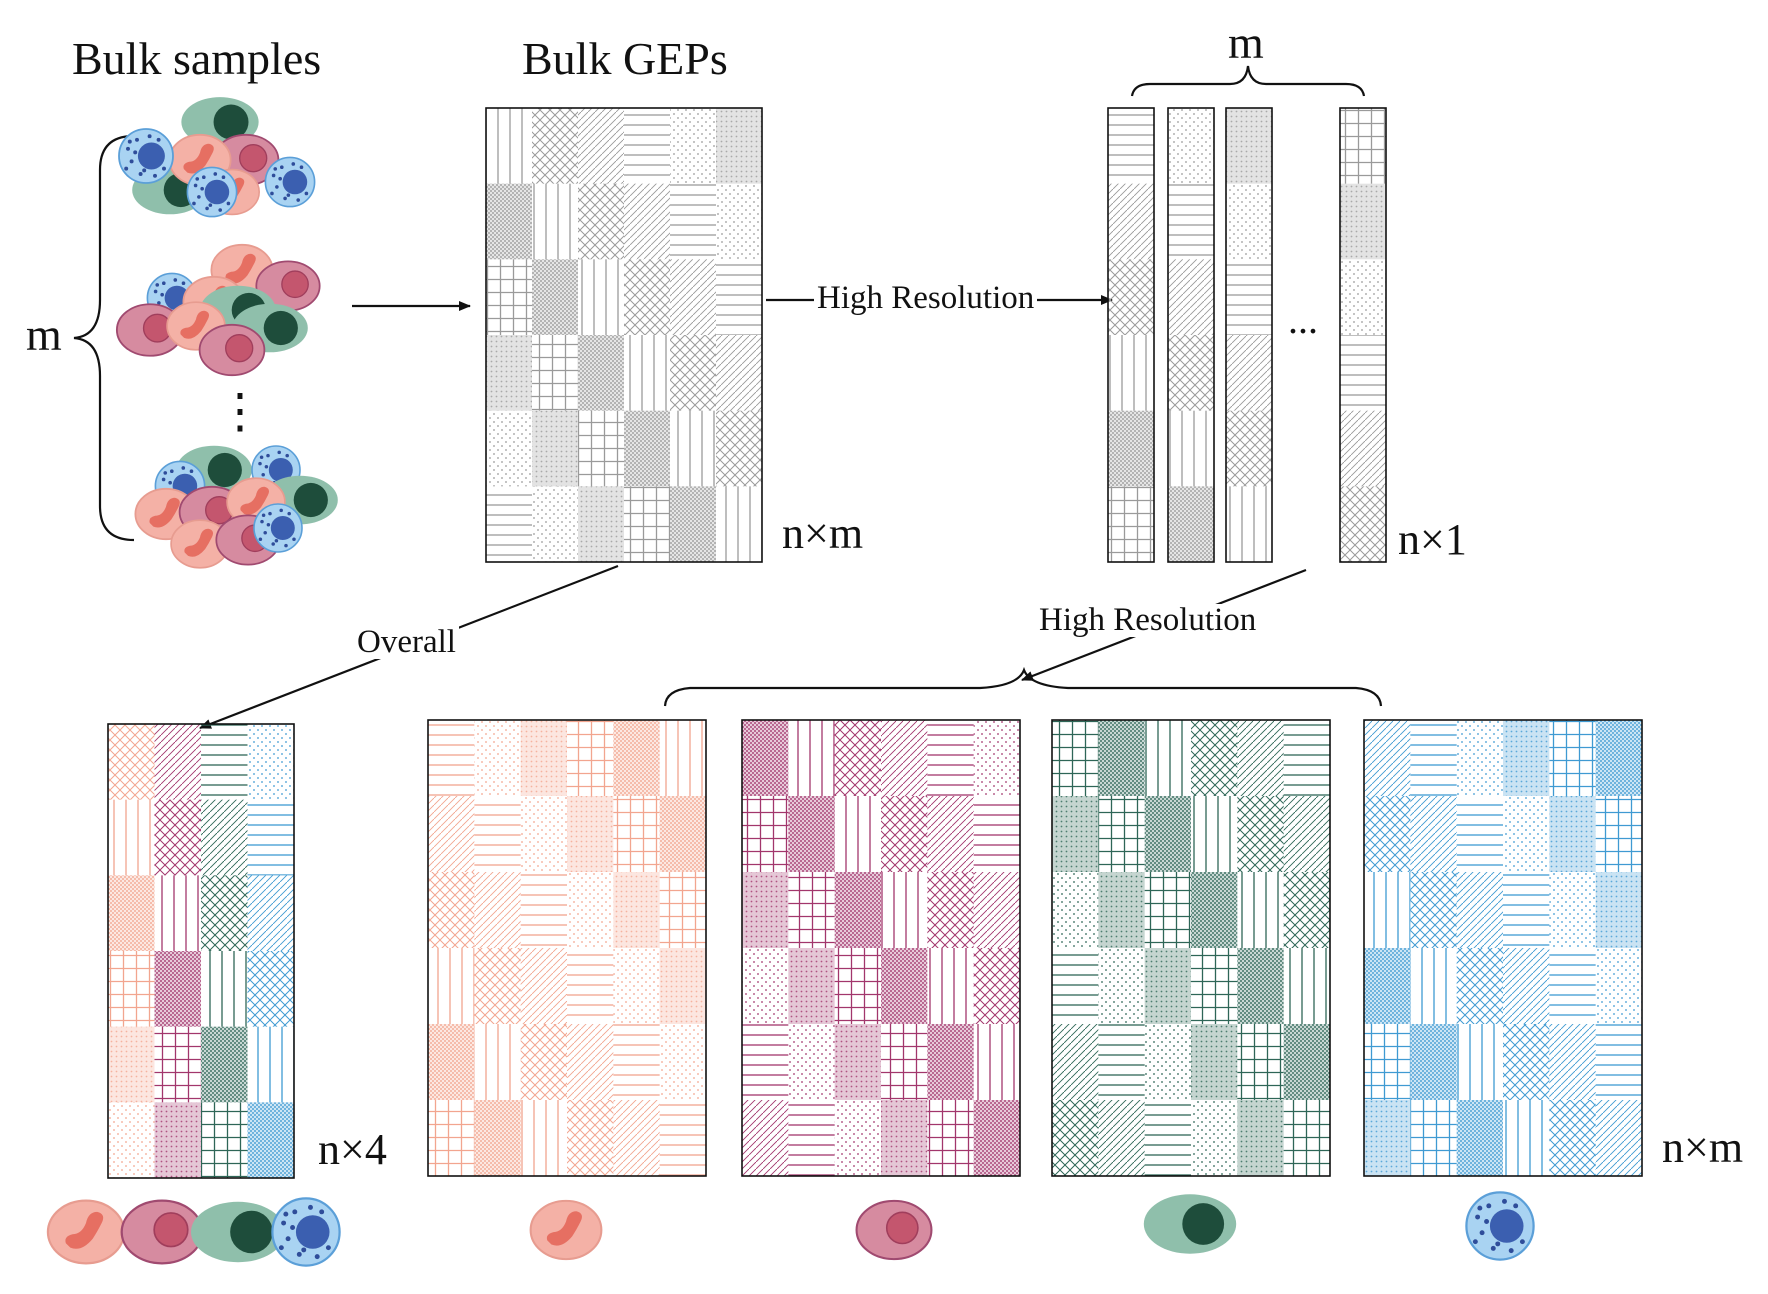  Describe the element at coordinates (926, 298) in the screenshot. I see `high-resolution-label-top: High Resolution` at that location.